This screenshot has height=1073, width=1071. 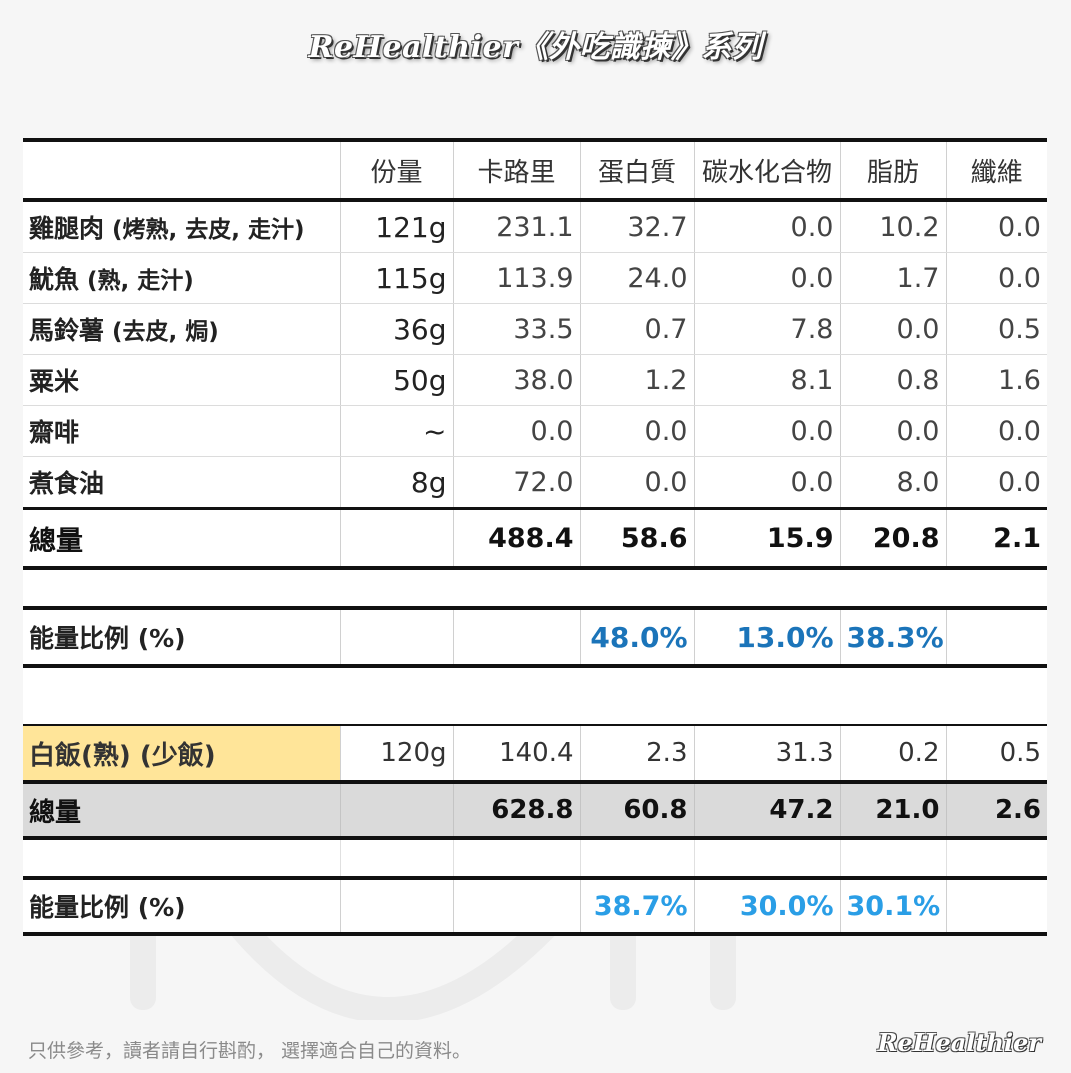 I want to click on carbs-ratio-cell: 13.0%, so click(x=767, y=638).